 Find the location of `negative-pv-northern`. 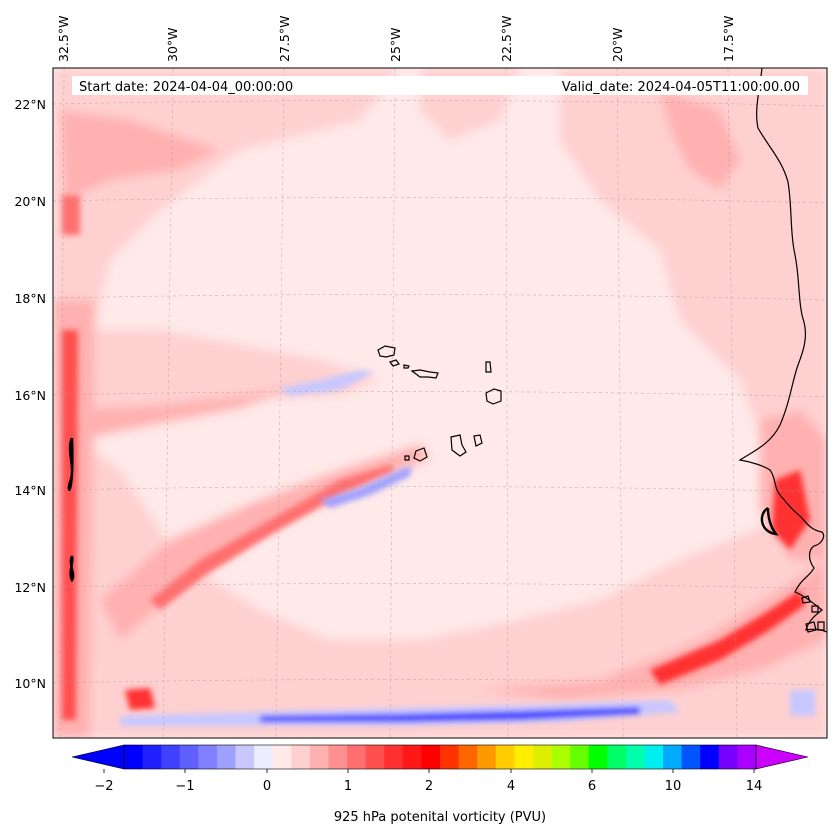

negative-pv-northern is located at coordinates (327, 383).